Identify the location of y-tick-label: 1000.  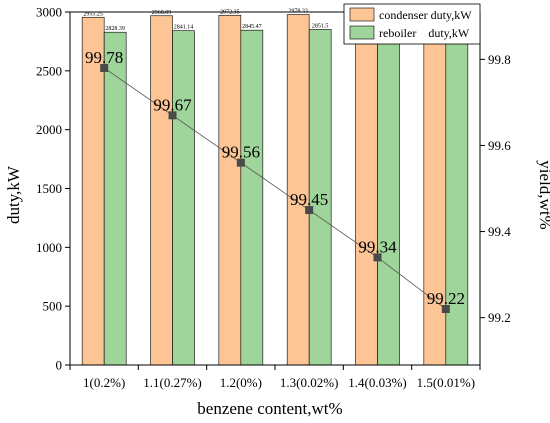
(49, 247).